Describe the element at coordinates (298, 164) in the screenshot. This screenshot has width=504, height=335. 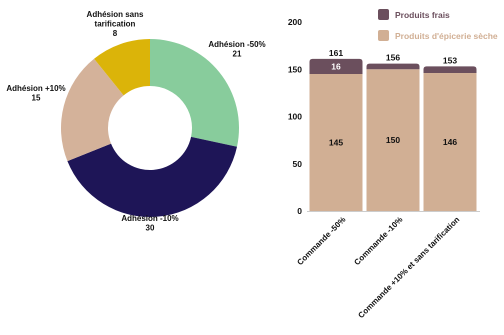
I see `y-tick-label: 50` at that location.